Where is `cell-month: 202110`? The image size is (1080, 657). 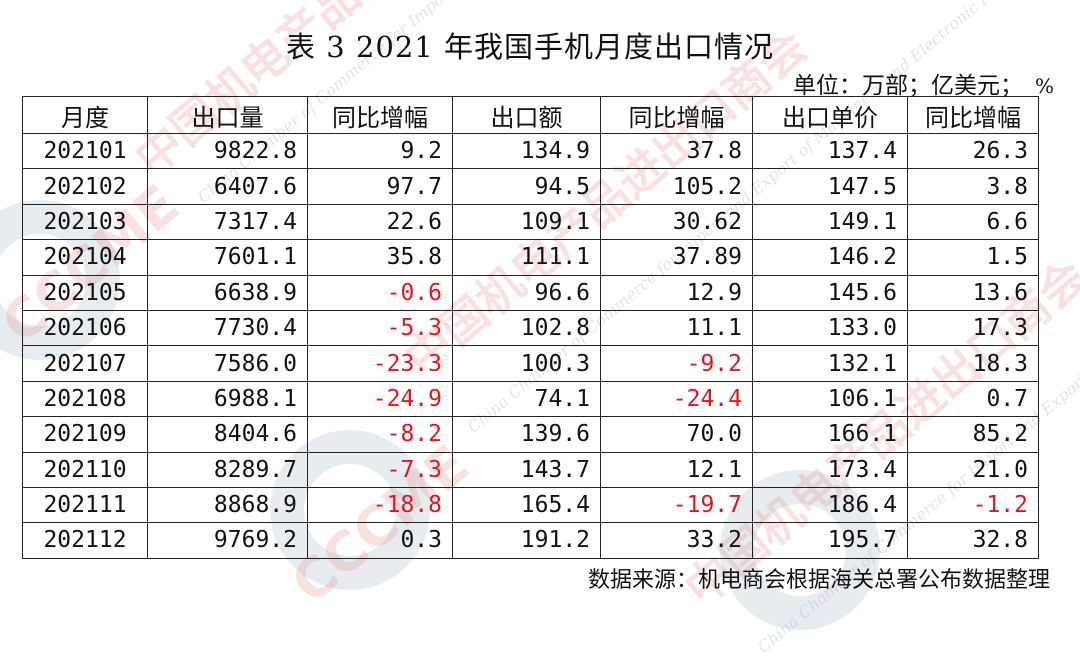 cell-month: 202110 is located at coordinates (85, 469).